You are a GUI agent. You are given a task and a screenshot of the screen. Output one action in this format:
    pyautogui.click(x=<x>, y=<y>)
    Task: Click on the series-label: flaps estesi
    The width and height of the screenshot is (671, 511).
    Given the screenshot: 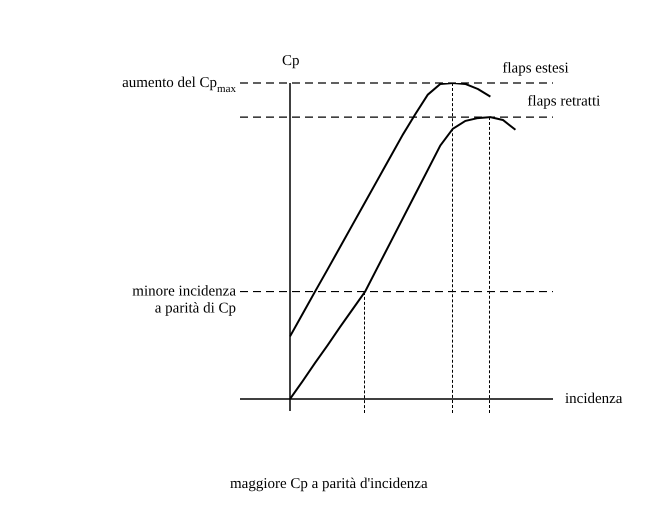 What is the action you would take?
    pyautogui.click(x=535, y=68)
    